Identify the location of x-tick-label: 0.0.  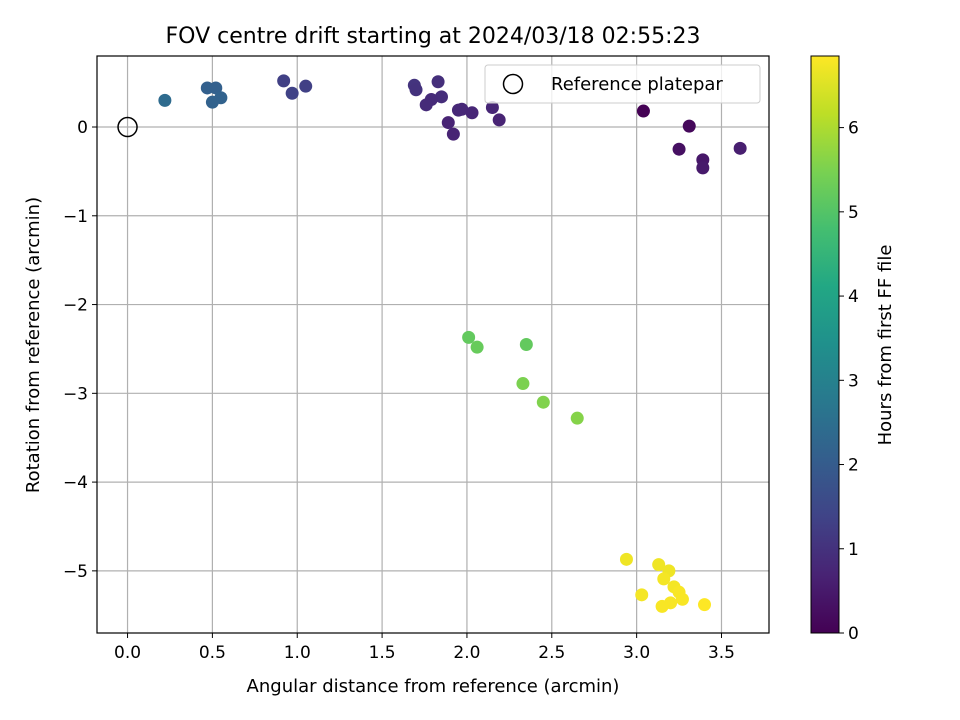
(127, 653).